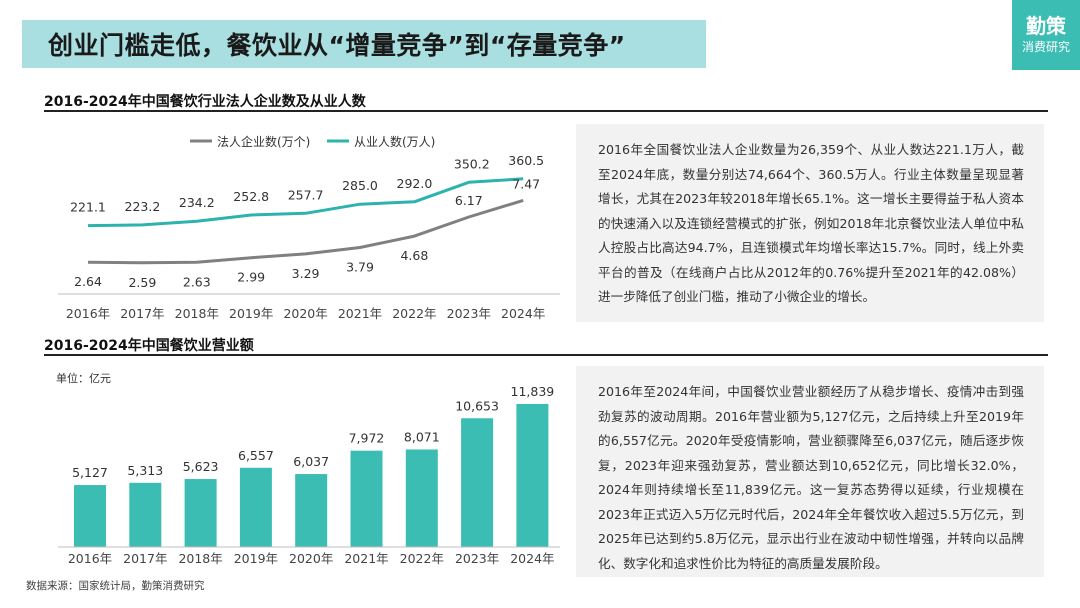  Describe the element at coordinates (90, 472) in the screenshot. I see `data-label-bar: 5,127` at that location.